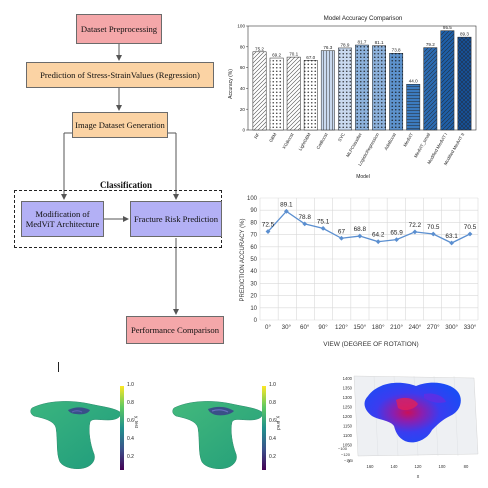 This screenshot has height=488, width=488. Describe the element at coordinates (217, 435) in the screenshot. I see `bone-render-pred` at that location.